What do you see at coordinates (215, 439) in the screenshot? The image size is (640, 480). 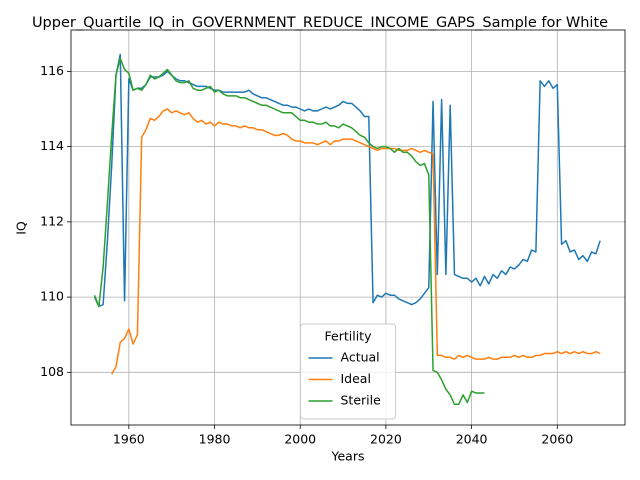 I see `x-tick-label: 1980` at bounding box center [215, 439].